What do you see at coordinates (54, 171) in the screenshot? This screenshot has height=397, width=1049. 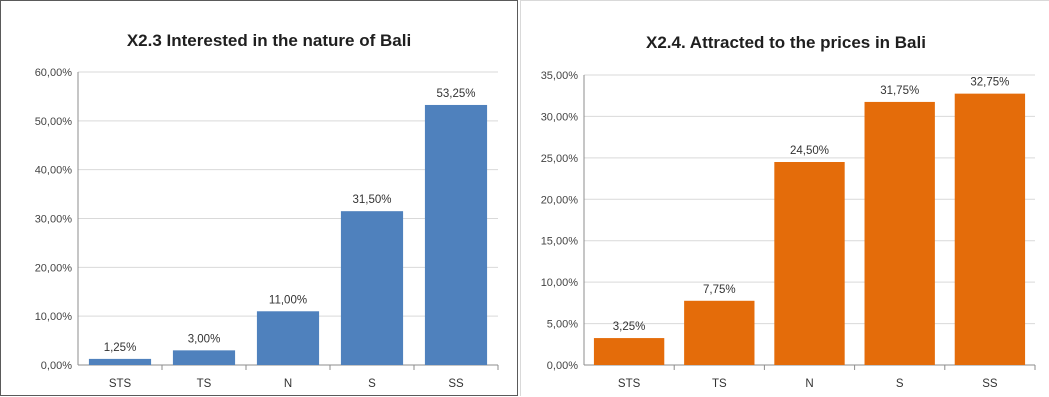 I see `y-tick-label: 40,00%` at bounding box center [54, 171].